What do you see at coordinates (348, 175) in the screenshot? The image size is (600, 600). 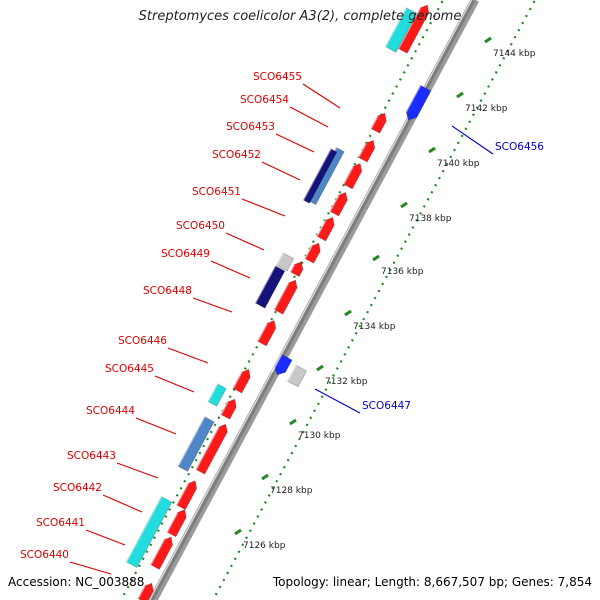 I see `forward-gene-4-highlight` at bounding box center [348, 175].